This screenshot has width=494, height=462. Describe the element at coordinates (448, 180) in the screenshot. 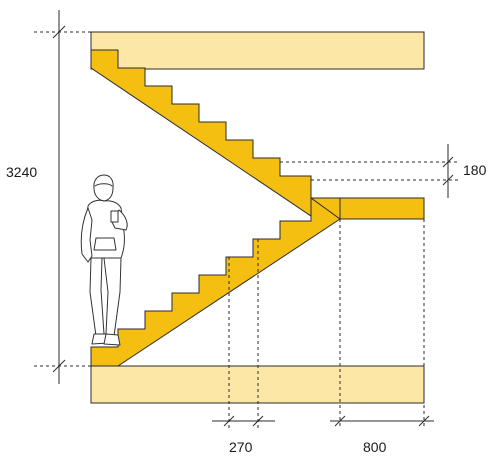

I see `riser-tick-bottom` at that location.